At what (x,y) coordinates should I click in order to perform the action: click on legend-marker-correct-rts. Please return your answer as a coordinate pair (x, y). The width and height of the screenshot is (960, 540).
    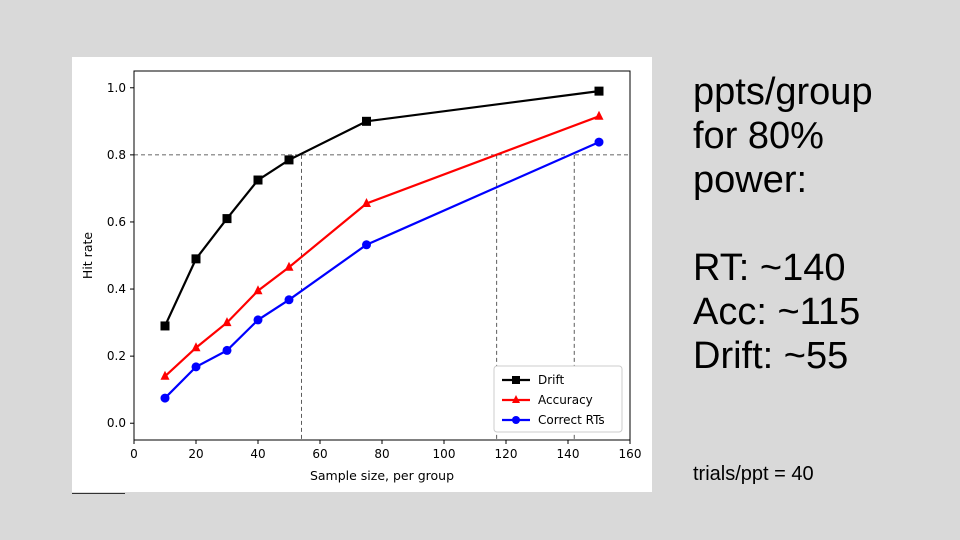
    Looking at the image, I should click on (516, 420).